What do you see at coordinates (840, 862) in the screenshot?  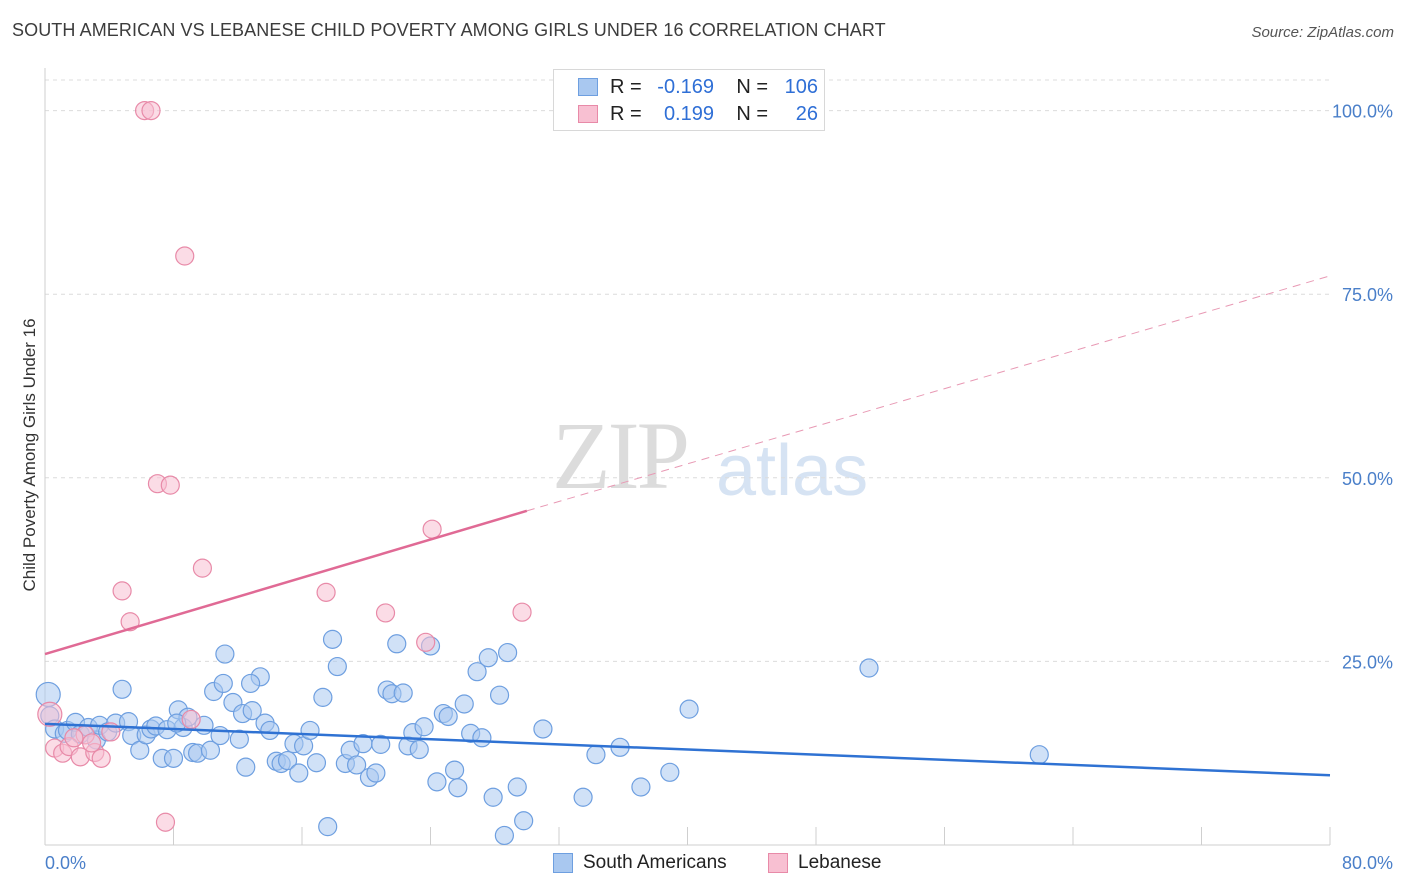 I see `bottom-legend-label-lebanese: Lebanese` at bounding box center [840, 862].